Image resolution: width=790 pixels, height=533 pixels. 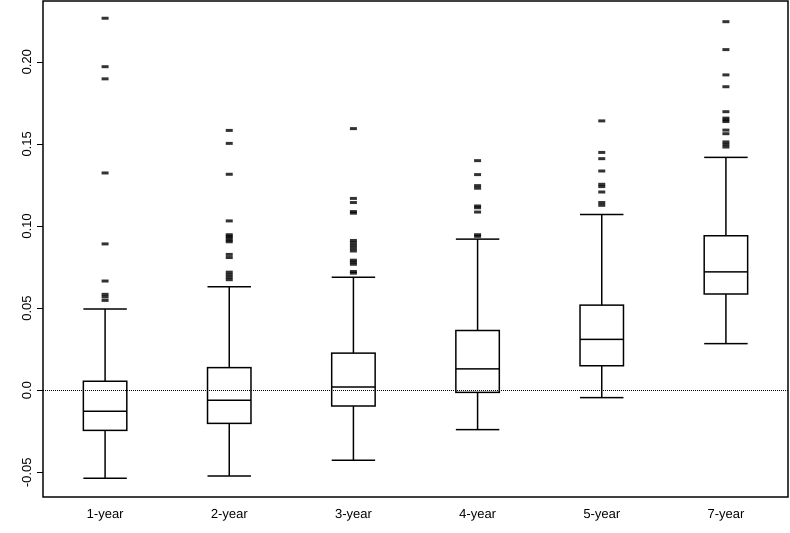 I want to click on y-tick-label: 0.0, so click(x=26, y=390).